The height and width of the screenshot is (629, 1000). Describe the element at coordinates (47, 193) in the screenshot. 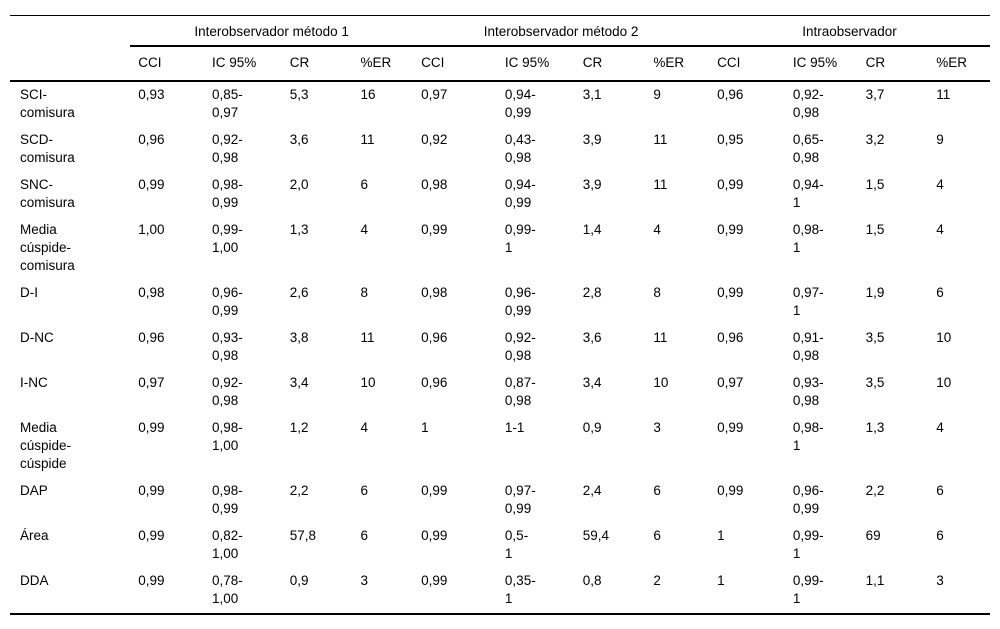

I see `row-label: SNC- comisura` at that location.